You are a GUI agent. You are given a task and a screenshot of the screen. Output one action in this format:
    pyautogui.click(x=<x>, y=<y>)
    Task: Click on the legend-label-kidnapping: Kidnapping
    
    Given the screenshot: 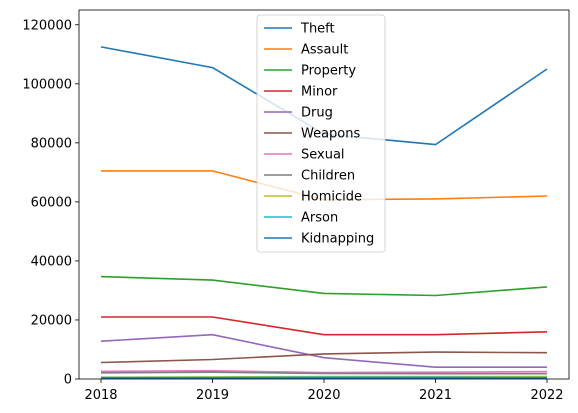 What is the action you would take?
    pyautogui.click(x=337, y=239)
    